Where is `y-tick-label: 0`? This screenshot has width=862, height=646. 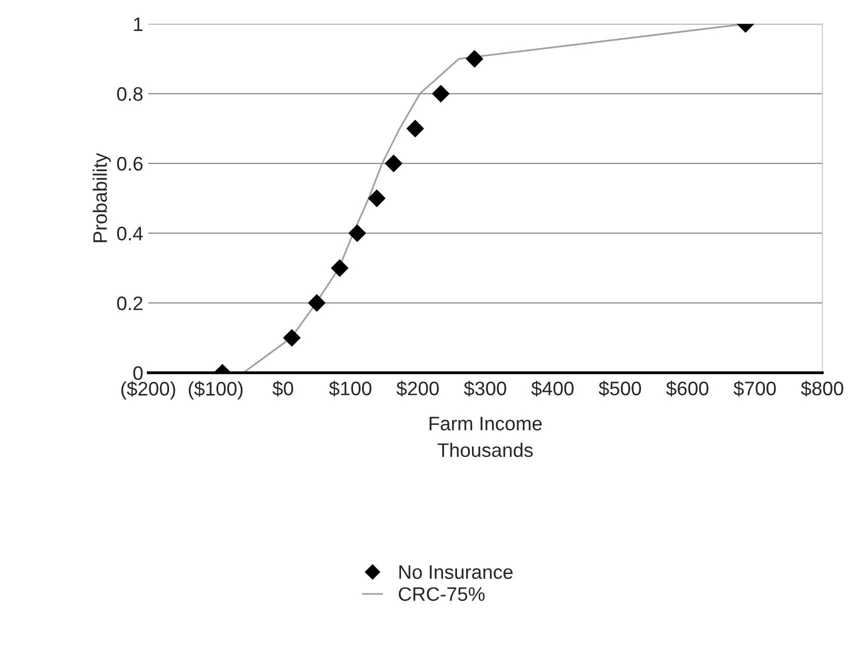
y-tick-label: 0 is located at coordinates (138, 373).